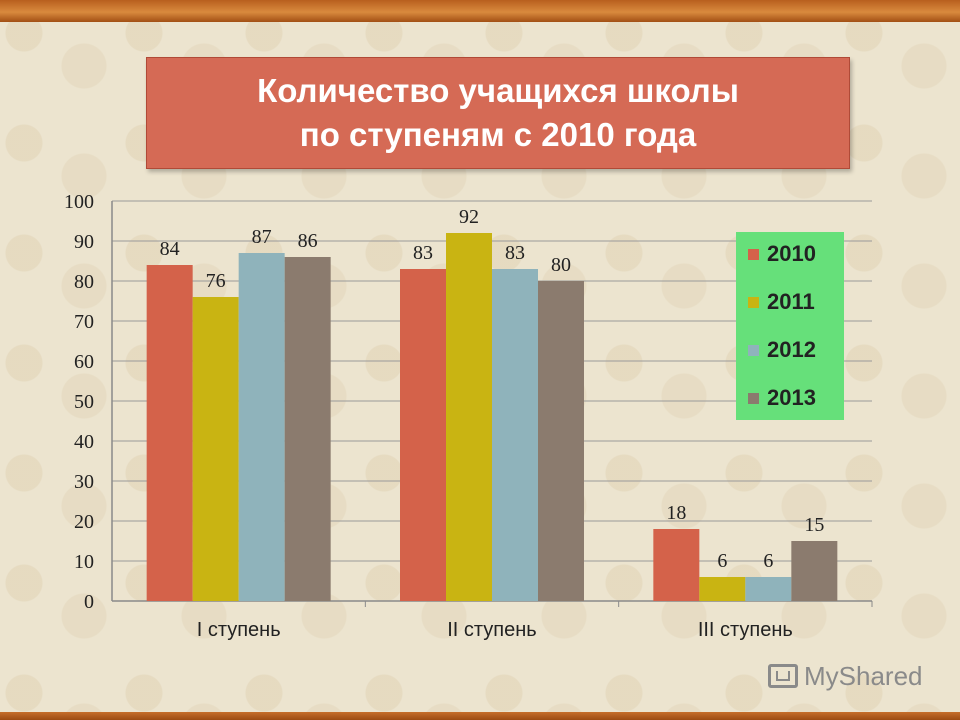 The image size is (960, 720). I want to click on chart-title-line2: по ступеням с 2010 года, so click(498, 134).